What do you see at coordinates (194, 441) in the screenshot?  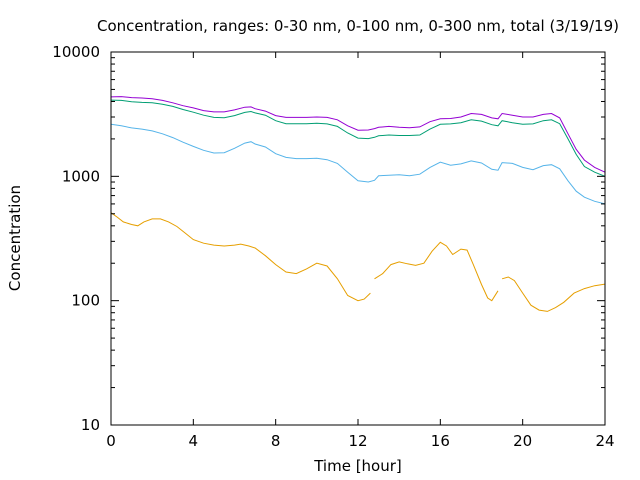 I see `x-tick-label: 4` at bounding box center [194, 441].